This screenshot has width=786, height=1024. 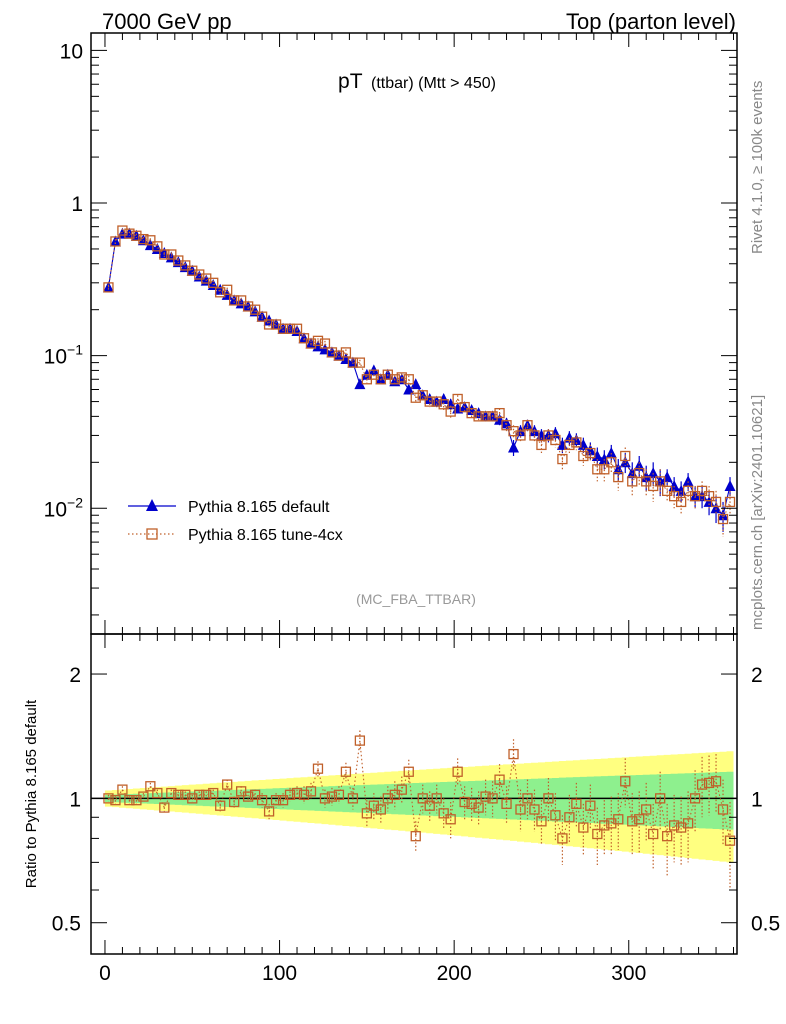 What do you see at coordinates (765, 924) in the screenshot?
I see `ratio-y-tick-label-right: 0.5` at bounding box center [765, 924].